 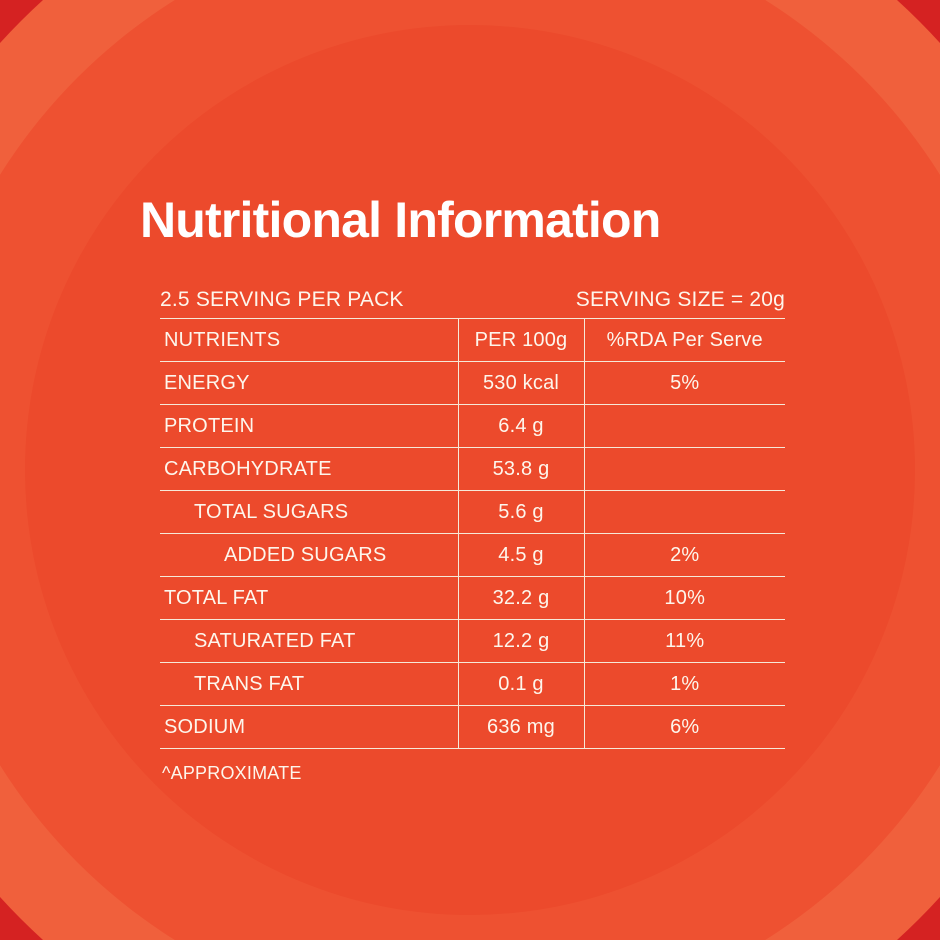 I want to click on nutrient-per-100g: 5.6 g, so click(x=520, y=512).